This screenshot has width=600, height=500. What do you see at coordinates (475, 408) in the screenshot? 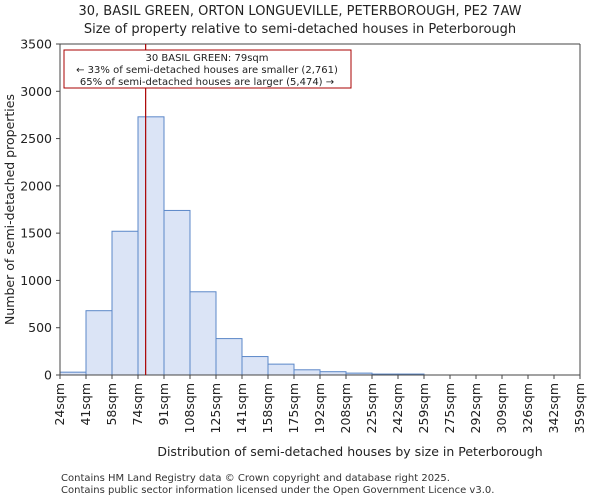
I see `x-tick-label-292sqm: 292sqm` at bounding box center [475, 408].